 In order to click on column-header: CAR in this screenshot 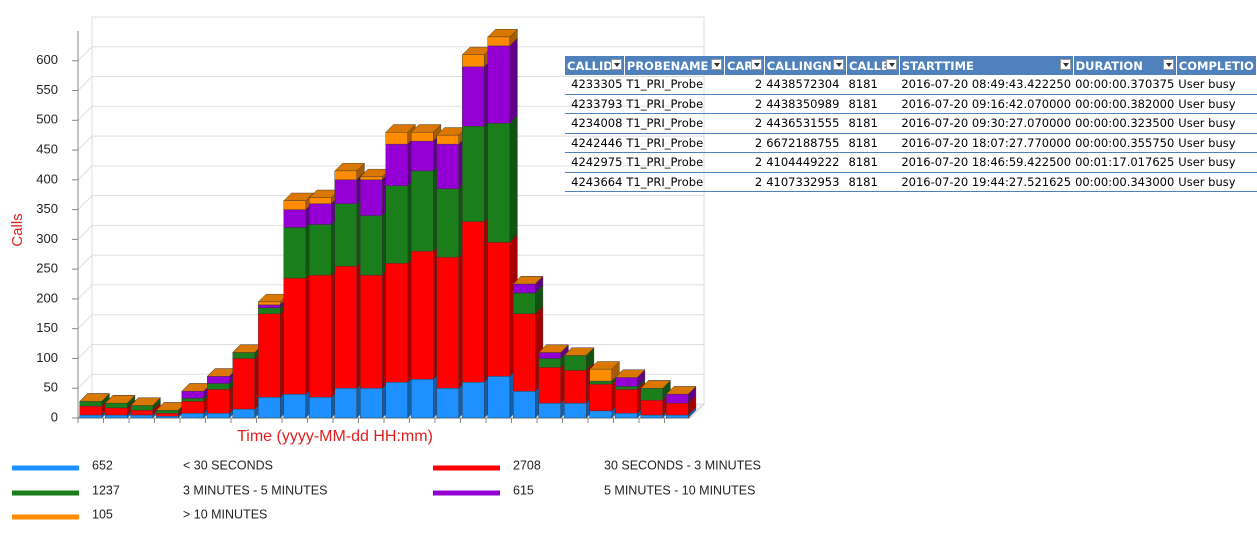, I will do `click(744, 65)`.